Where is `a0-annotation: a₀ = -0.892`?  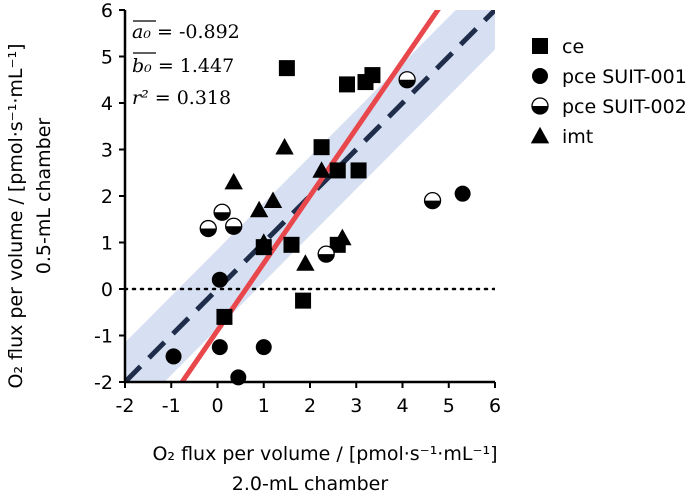 a0-annotation: a₀ = -0.892 is located at coordinates (186, 32).